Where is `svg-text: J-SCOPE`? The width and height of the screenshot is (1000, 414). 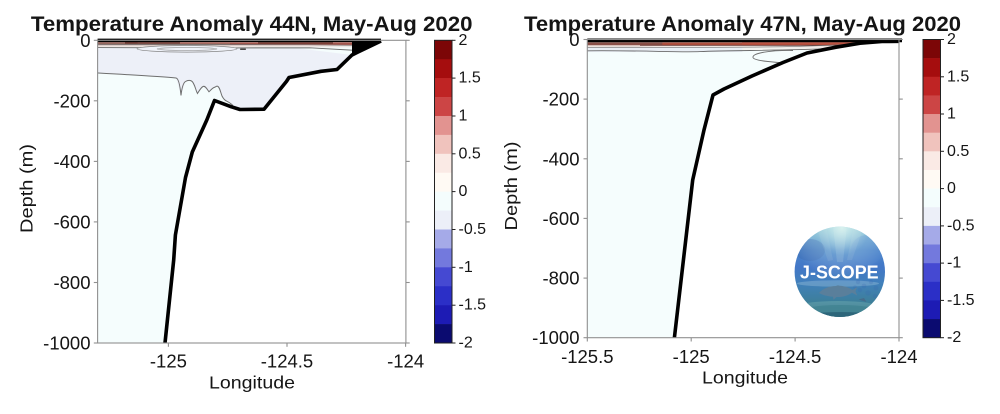 svg-text: J-SCOPE is located at coordinates (839, 272).